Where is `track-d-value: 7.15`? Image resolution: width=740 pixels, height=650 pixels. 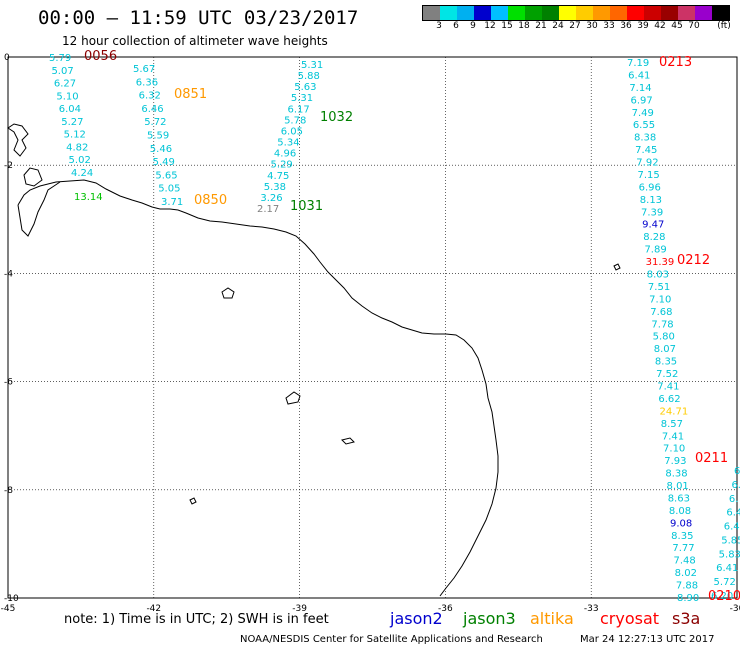
track-d-value: 7.15 is located at coordinates (648, 175).